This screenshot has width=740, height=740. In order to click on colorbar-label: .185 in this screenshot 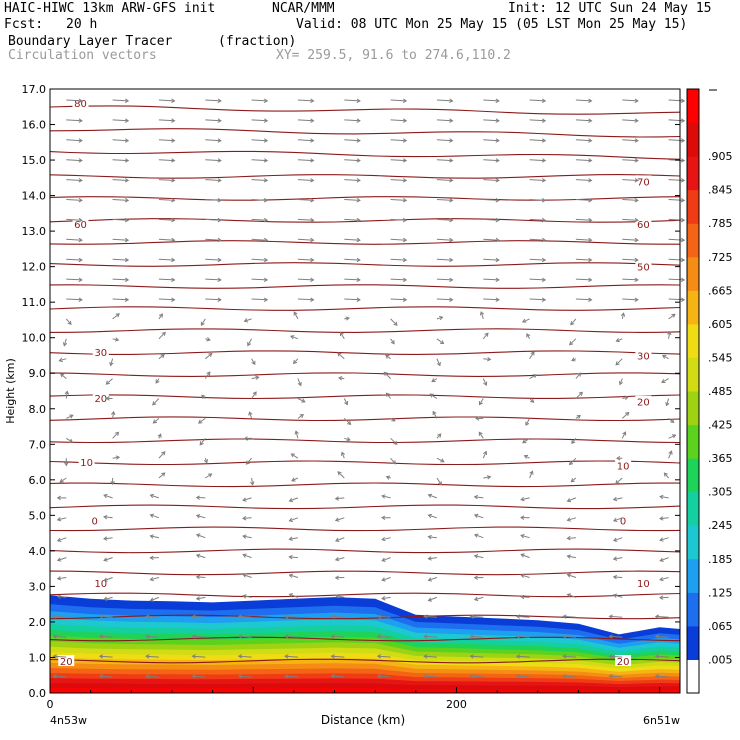, I will do `click(720, 559)`.